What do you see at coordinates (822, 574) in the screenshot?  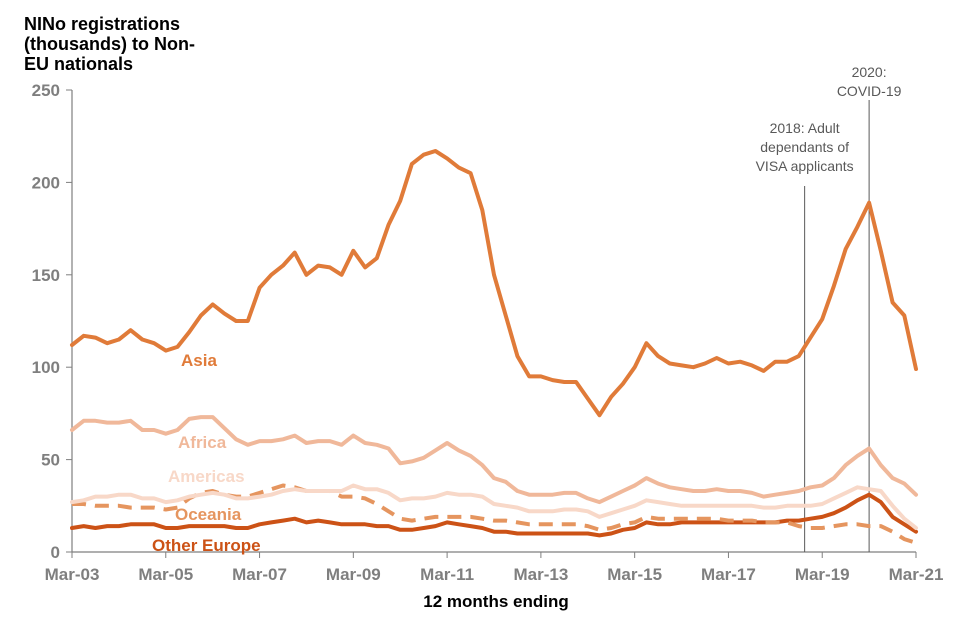 I see `x-tick-label: Mar-19` at bounding box center [822, 574].